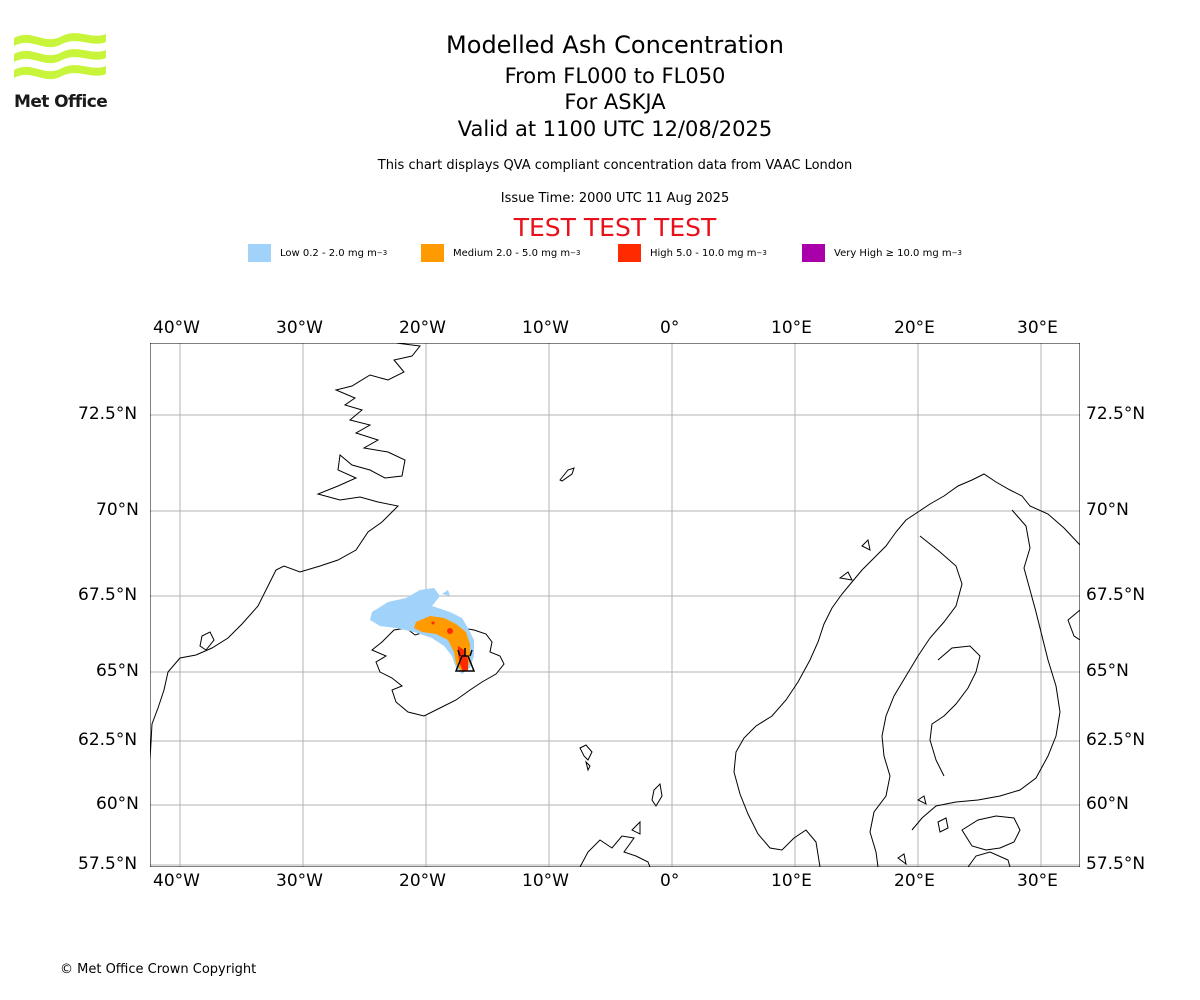 The image size is (1200, 1000). What do you see at coordinates (108, 864) in the screenshot?
I see `lat-tick-left: 57.5°N` at bounding box center [108, 864].